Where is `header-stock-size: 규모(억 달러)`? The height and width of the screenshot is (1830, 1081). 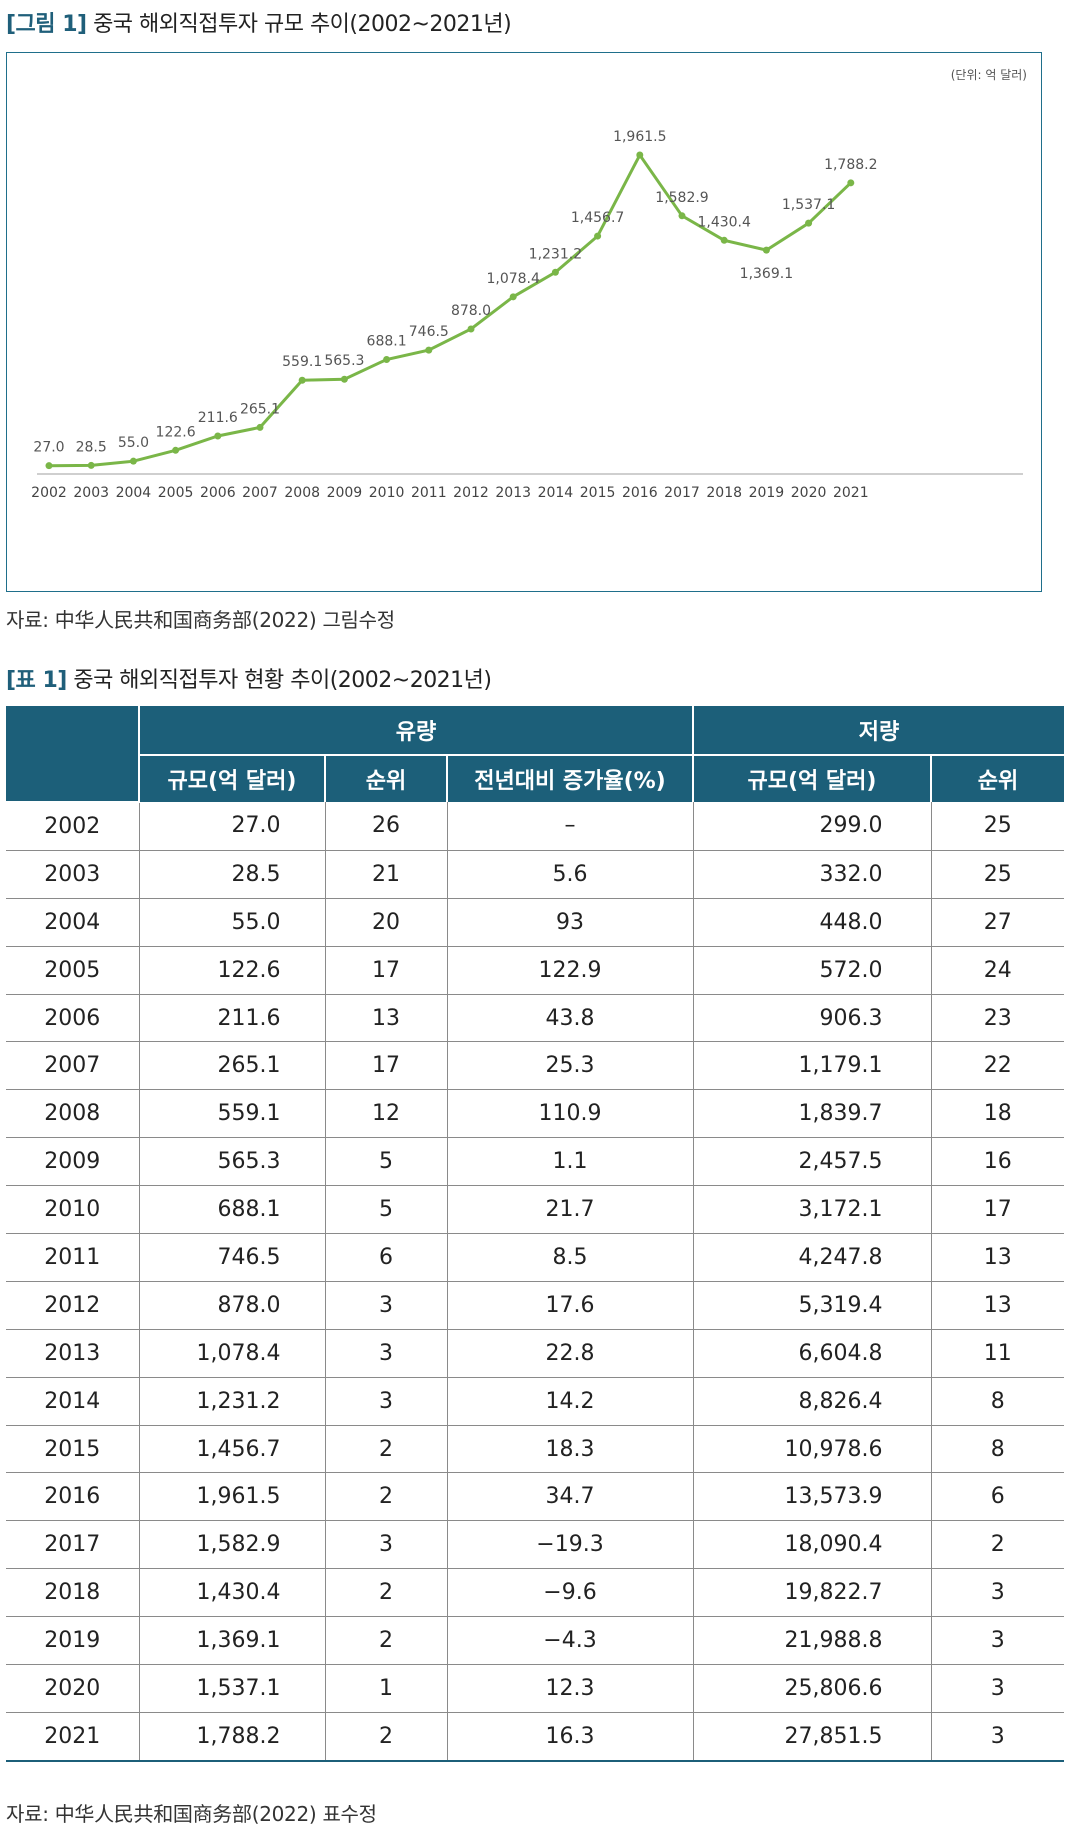
header-stock-size: 규모(억 달러) is located at coordinates (812, 778).